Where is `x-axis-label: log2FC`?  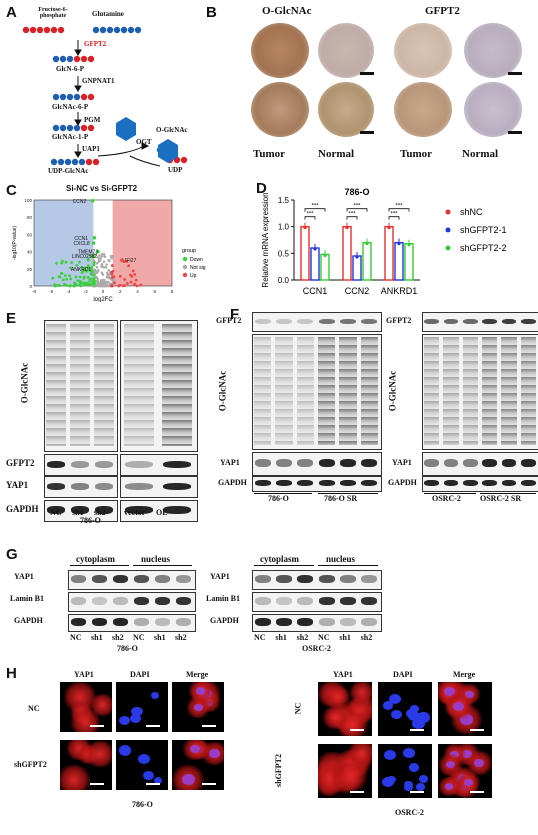 x-axis-label: log2FC is located at coordinates (103, 299).